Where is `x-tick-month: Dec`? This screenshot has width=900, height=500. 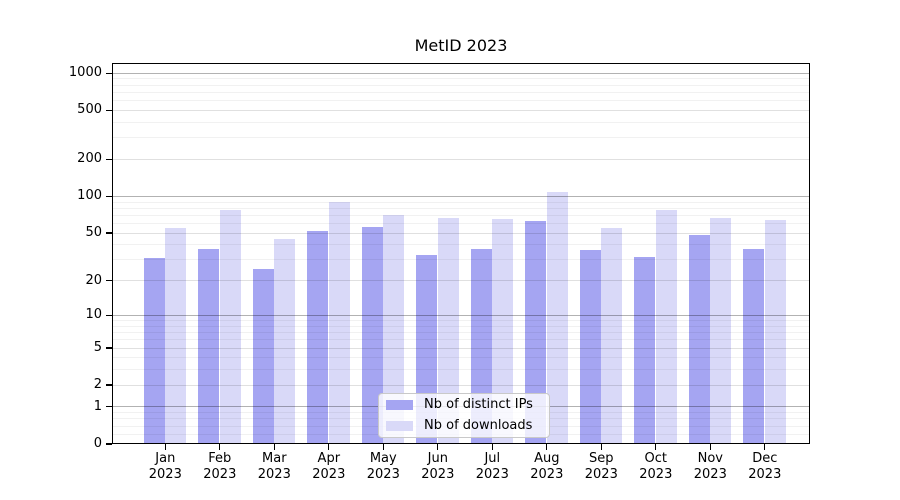
x-tick-month: Dec is located at coordinates (765, 458).